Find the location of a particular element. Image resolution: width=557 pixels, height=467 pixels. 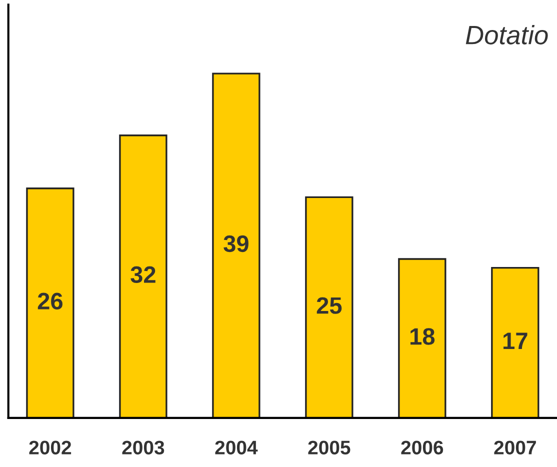

data-label: 25 is located at coordinates (329, 305).